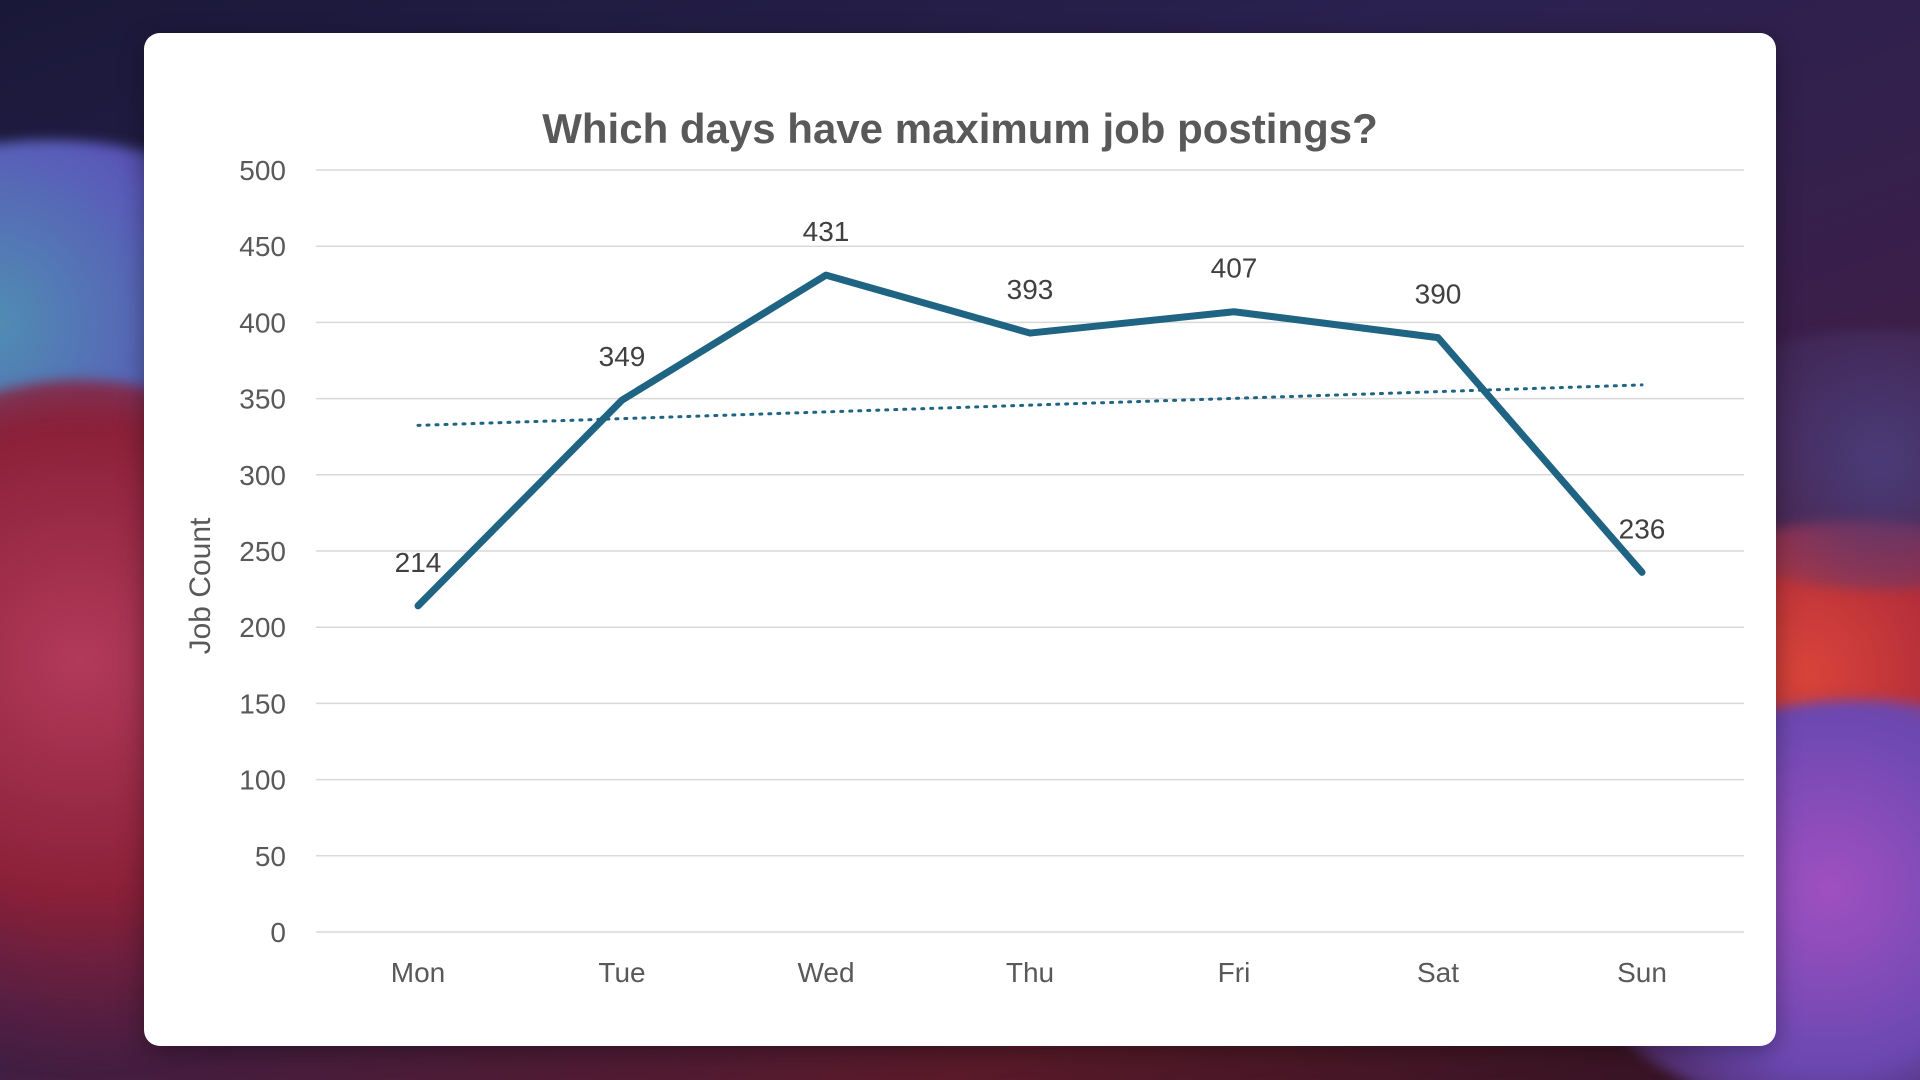 Image resolution: width=1920 pixels, height=1080 pixels. What do you see at coordinates (278, 932) in the screenshot?
I see `y-tick-label: 0` at bounding box center [278, 932].